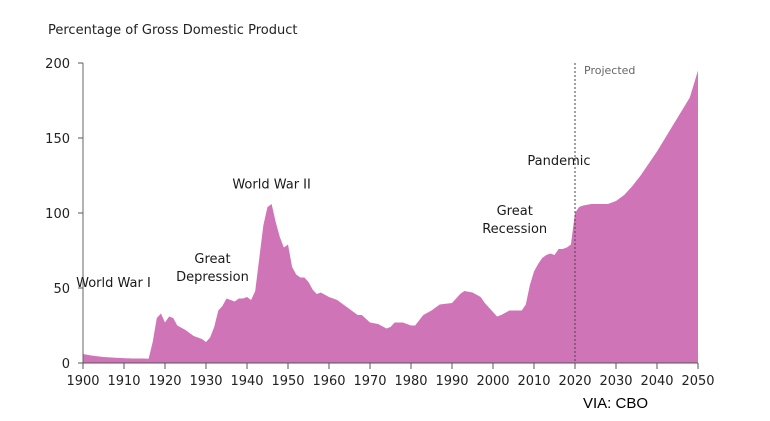  I want to click on annotation-pandemic: Pandemic, so click(558, 161).